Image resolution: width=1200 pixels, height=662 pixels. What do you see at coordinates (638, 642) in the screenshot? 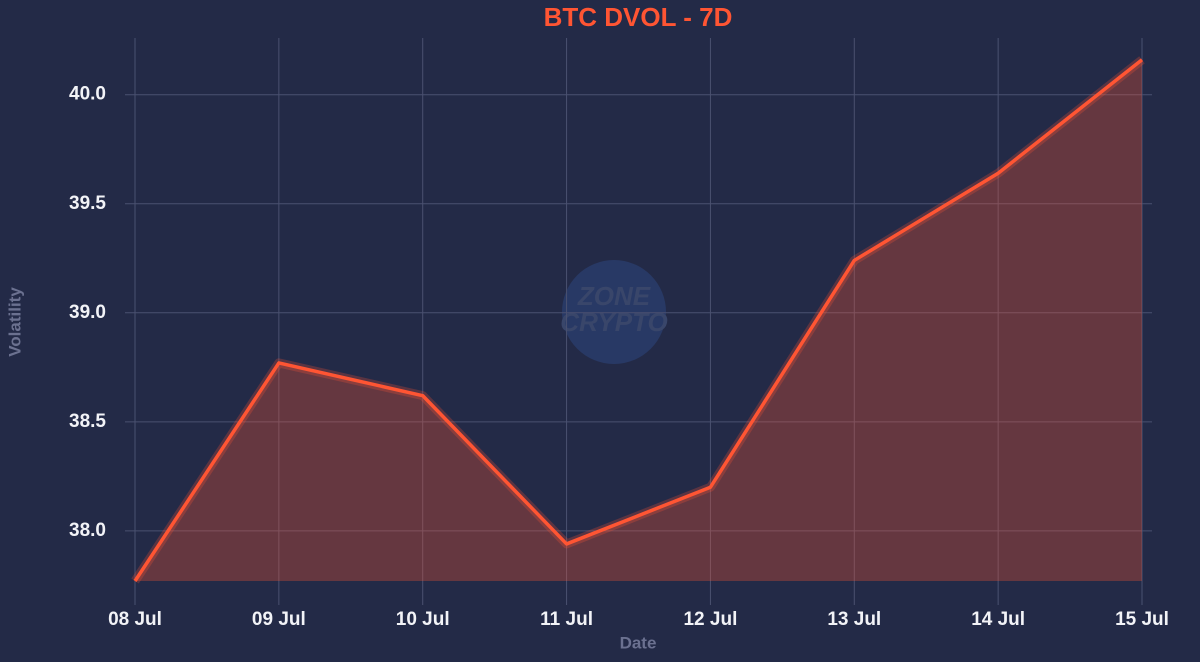
I see `x-axis-title: Date` at bounding box center [638, 642].